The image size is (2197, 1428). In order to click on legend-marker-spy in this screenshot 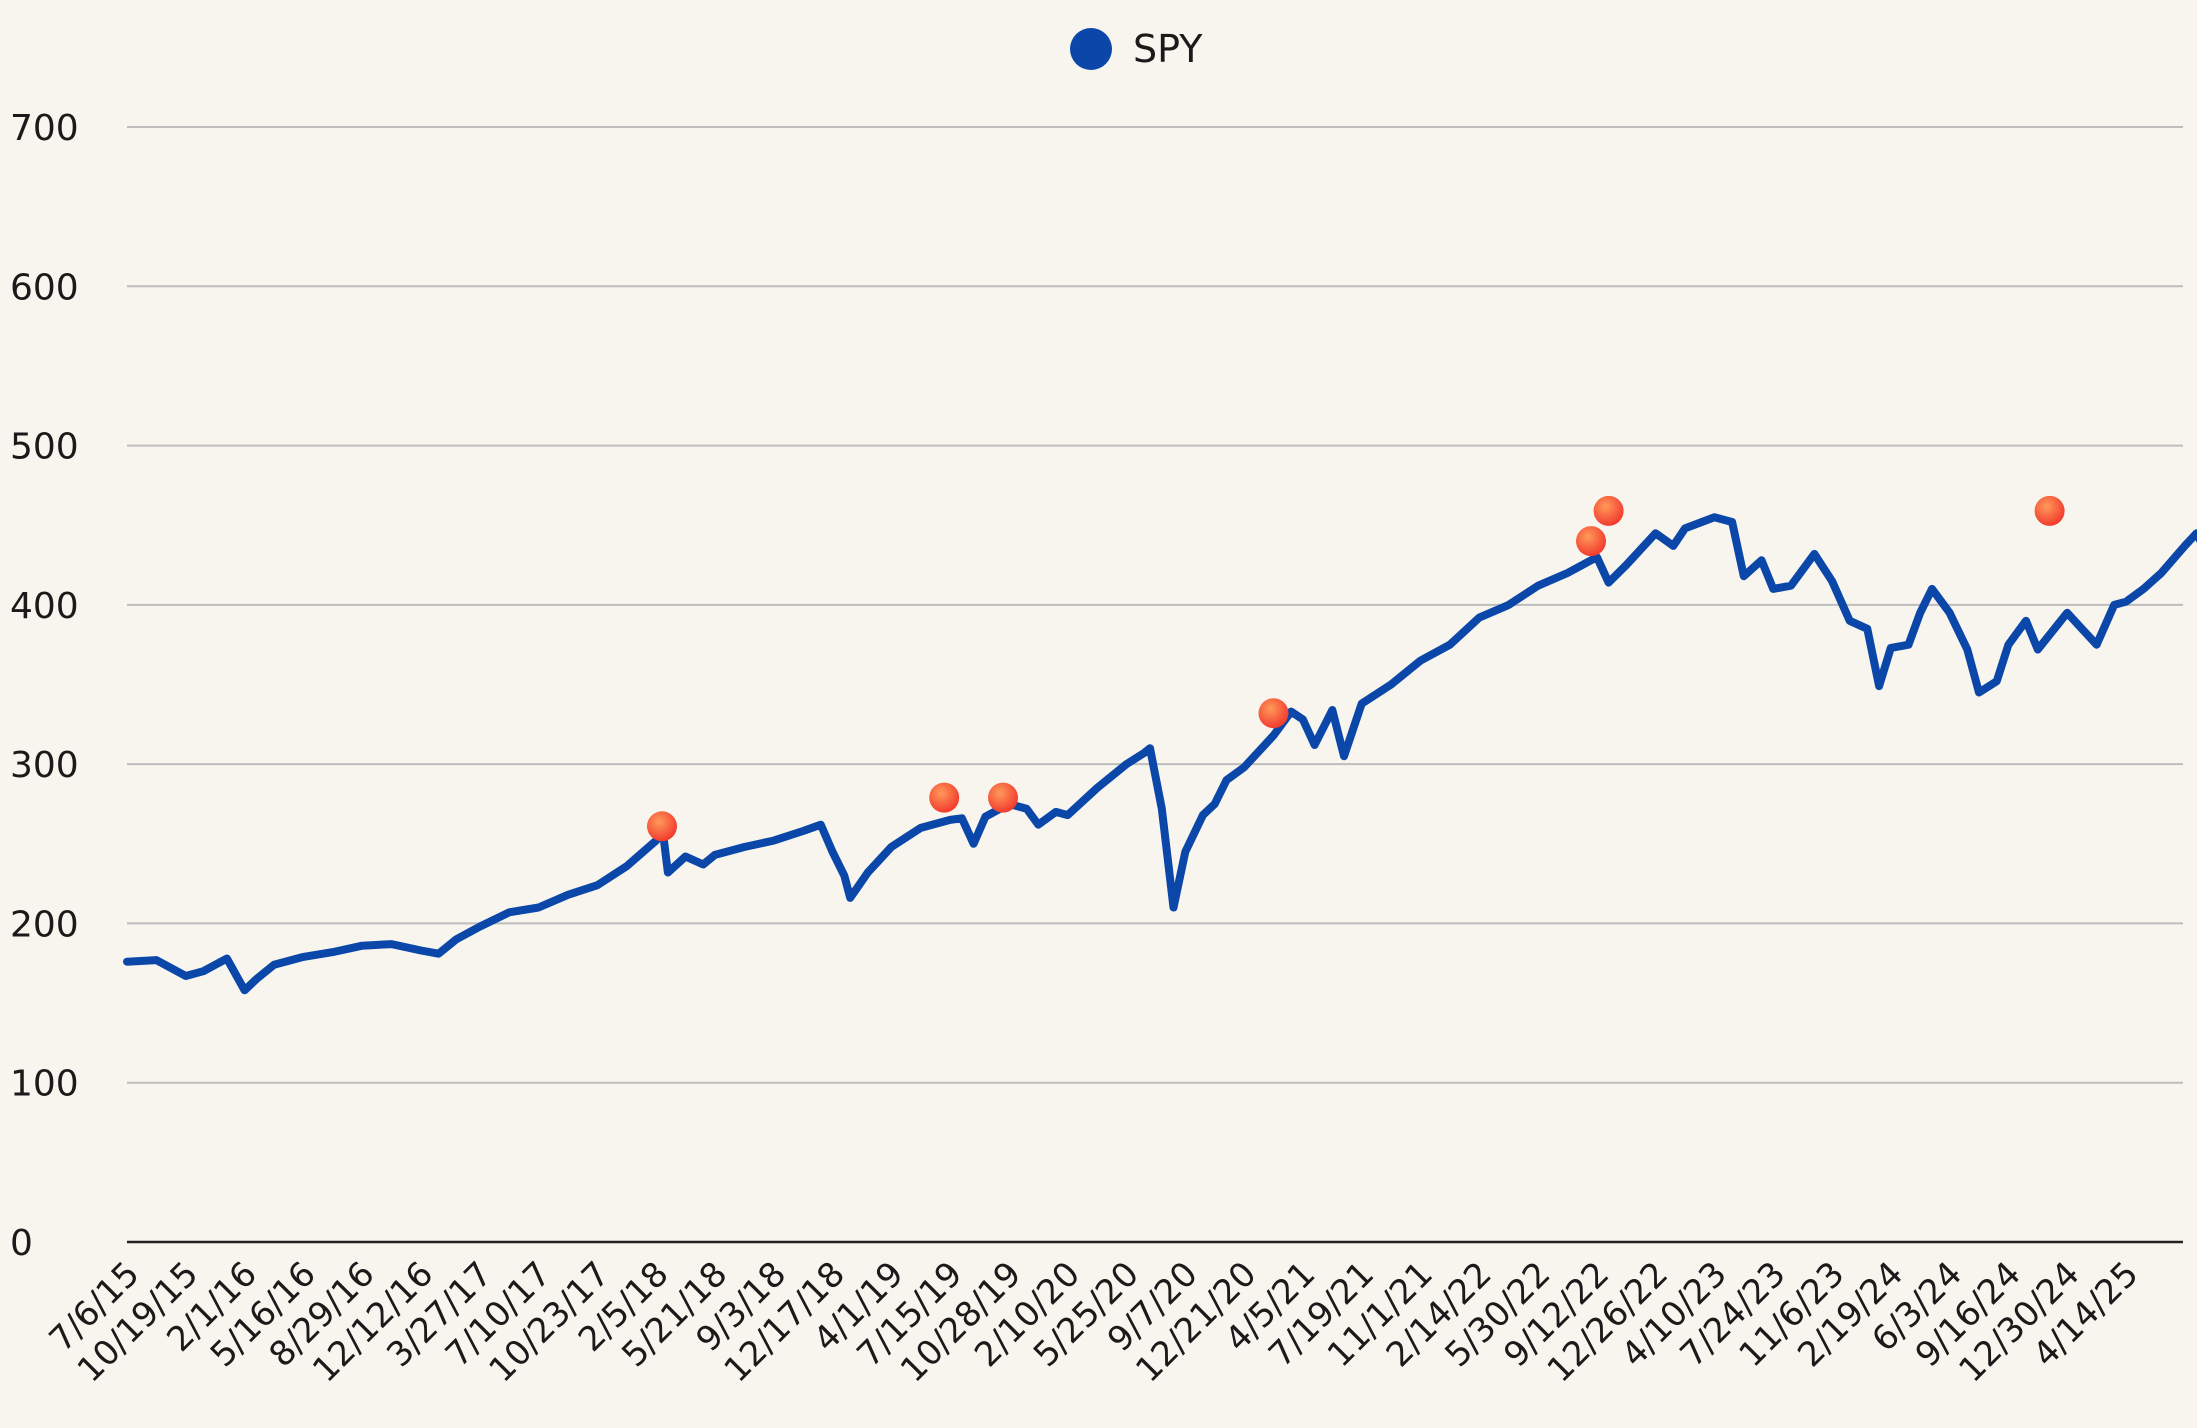, I will do `click(1091, 49)`.